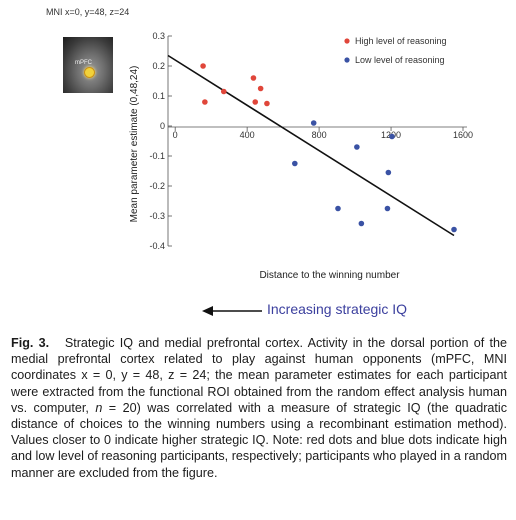 The height and width of the screenshot is (520, 516). What do you see at coordinates (247, 135) in the screenshot?
I see `x-tick-label: 400` at bounding box center [247, 135].